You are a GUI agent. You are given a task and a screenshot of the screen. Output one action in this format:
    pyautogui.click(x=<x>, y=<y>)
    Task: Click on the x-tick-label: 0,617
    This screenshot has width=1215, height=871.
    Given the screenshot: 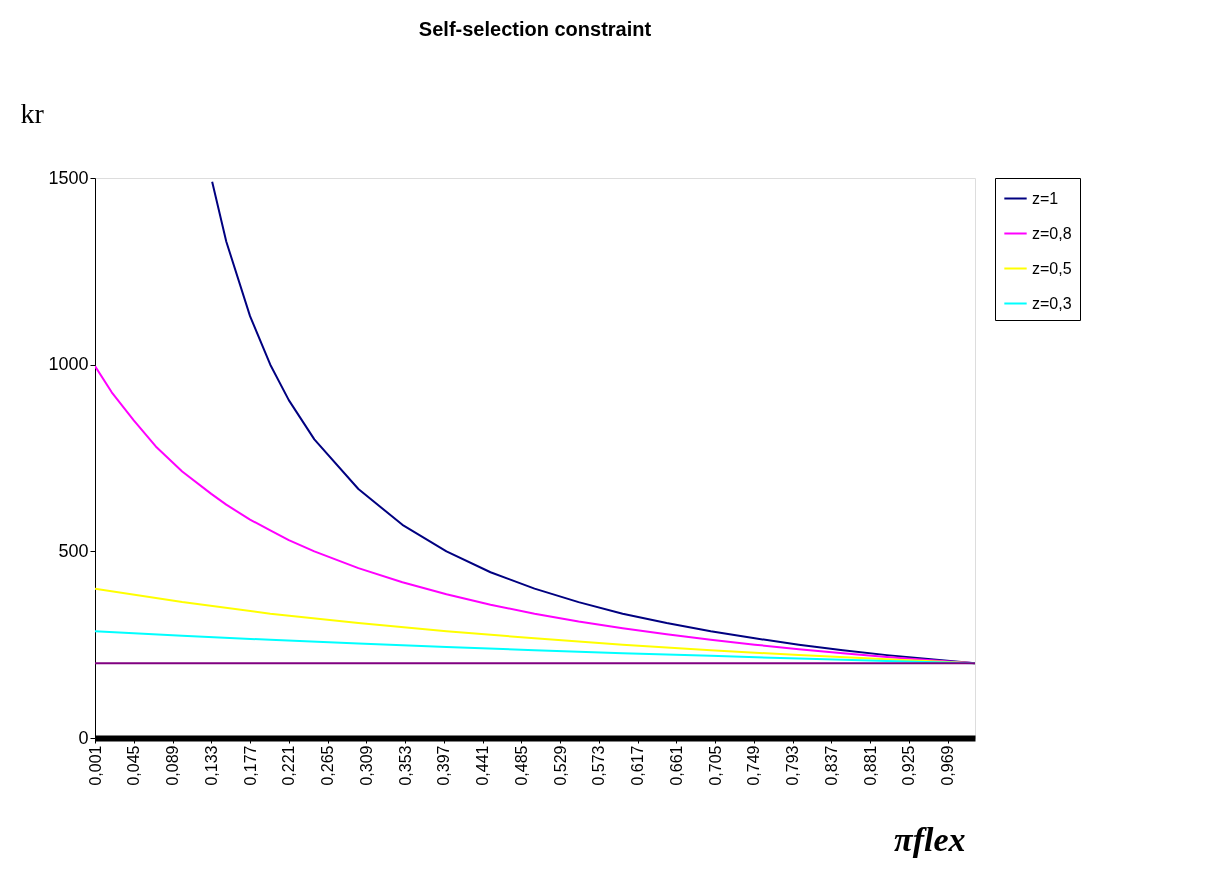 What is the action you would take?
    pyautogui.click(x=638, y=765)
    